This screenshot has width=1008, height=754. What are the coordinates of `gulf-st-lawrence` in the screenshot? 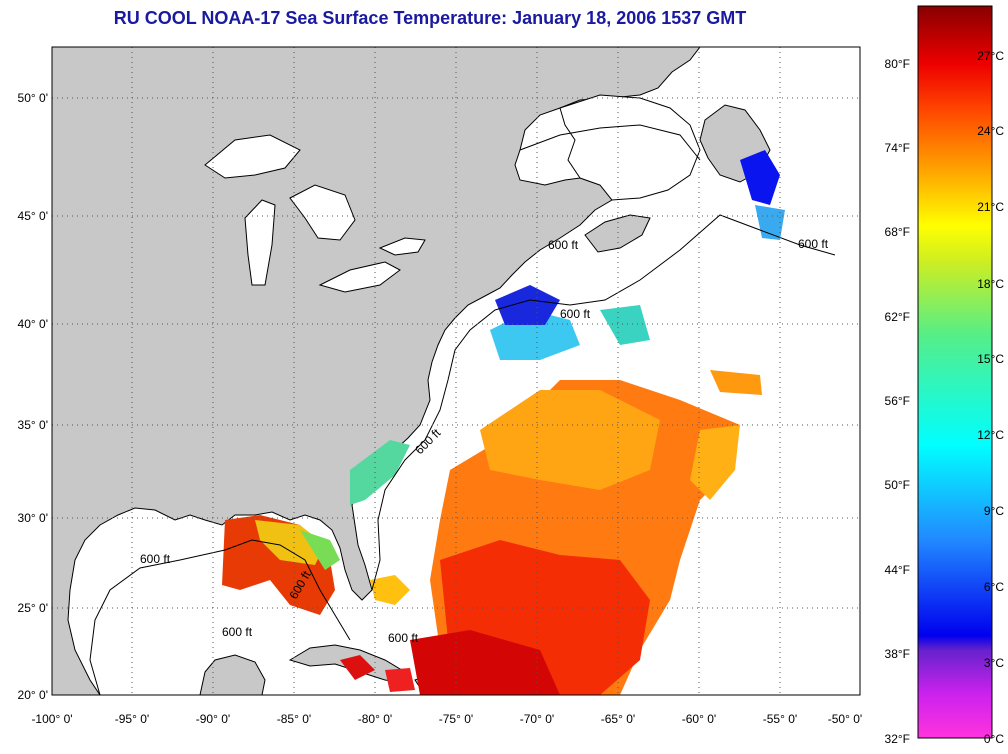 It's located at (630, 147).